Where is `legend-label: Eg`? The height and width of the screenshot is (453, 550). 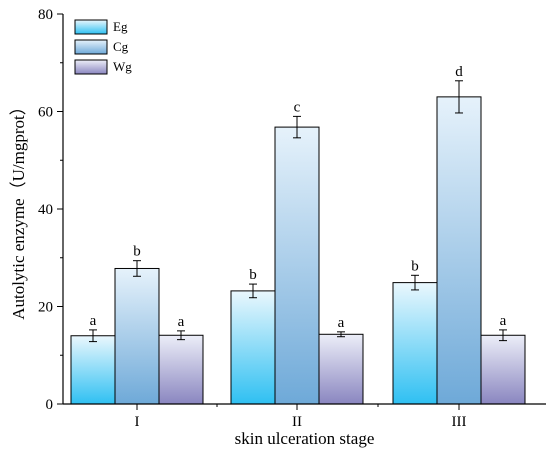
legend-label: Eg is located at coordinates (120, 26).